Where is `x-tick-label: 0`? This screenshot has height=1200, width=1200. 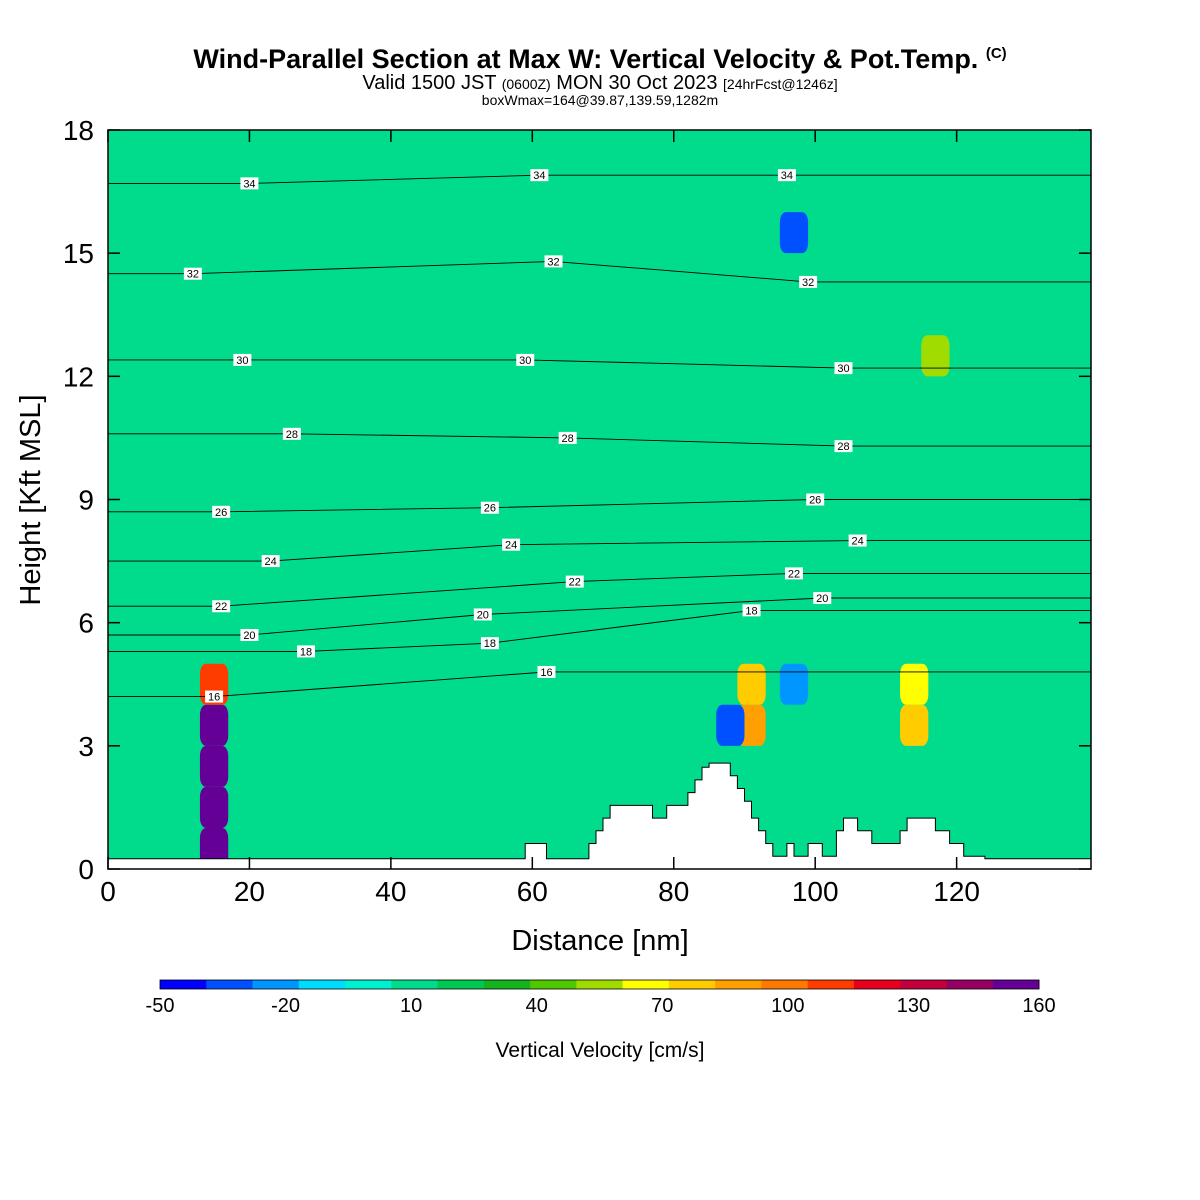 x-tick-label: 0 is located at coordinates (108, 891).